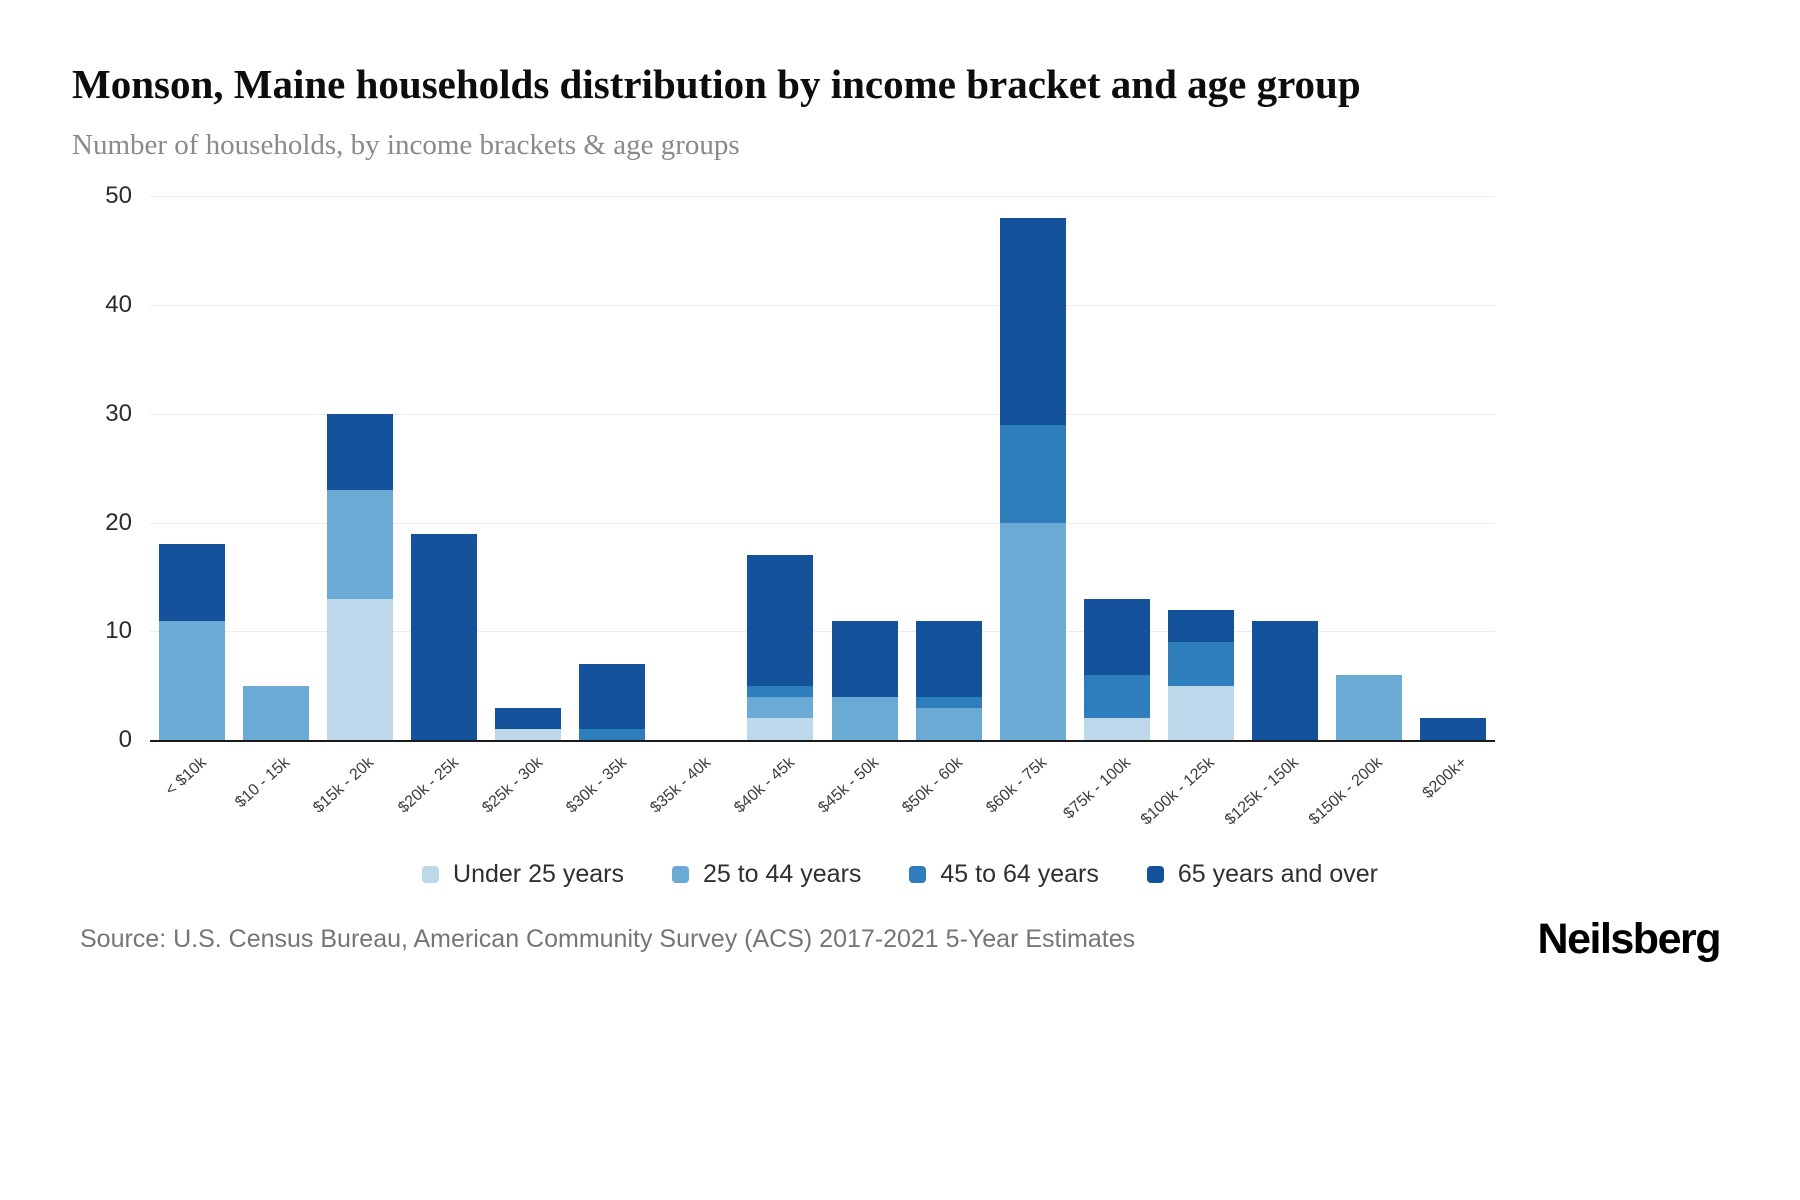  I want to click on brand-logo: Neilsberg, so click(1629, 939).